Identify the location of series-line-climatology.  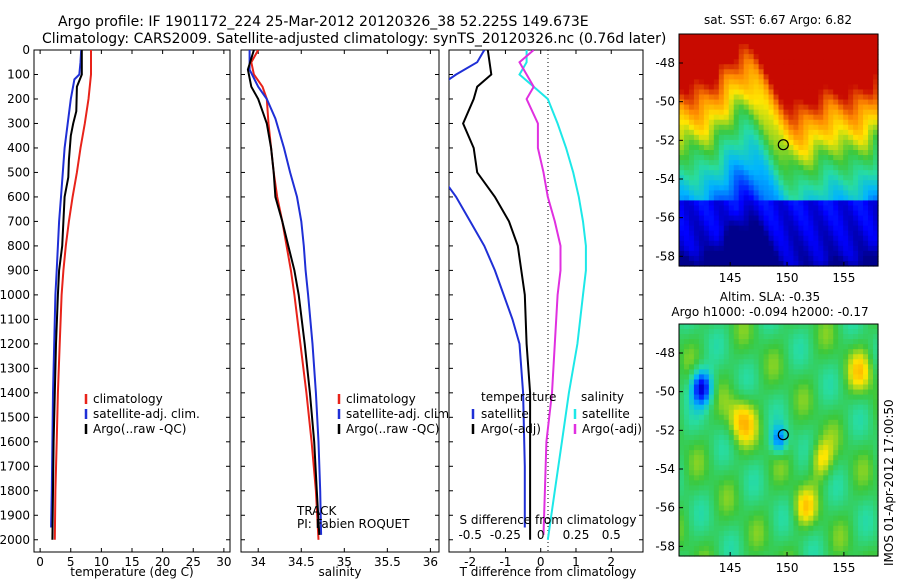
(72, 295).